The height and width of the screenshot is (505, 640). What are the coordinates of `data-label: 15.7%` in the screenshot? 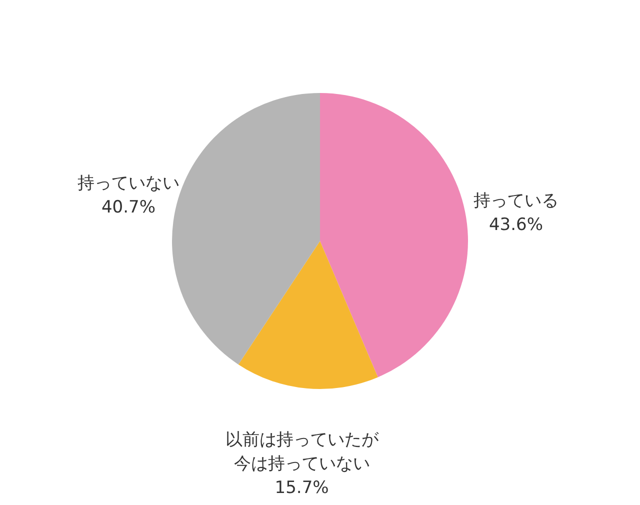 It's located at (301, 488).